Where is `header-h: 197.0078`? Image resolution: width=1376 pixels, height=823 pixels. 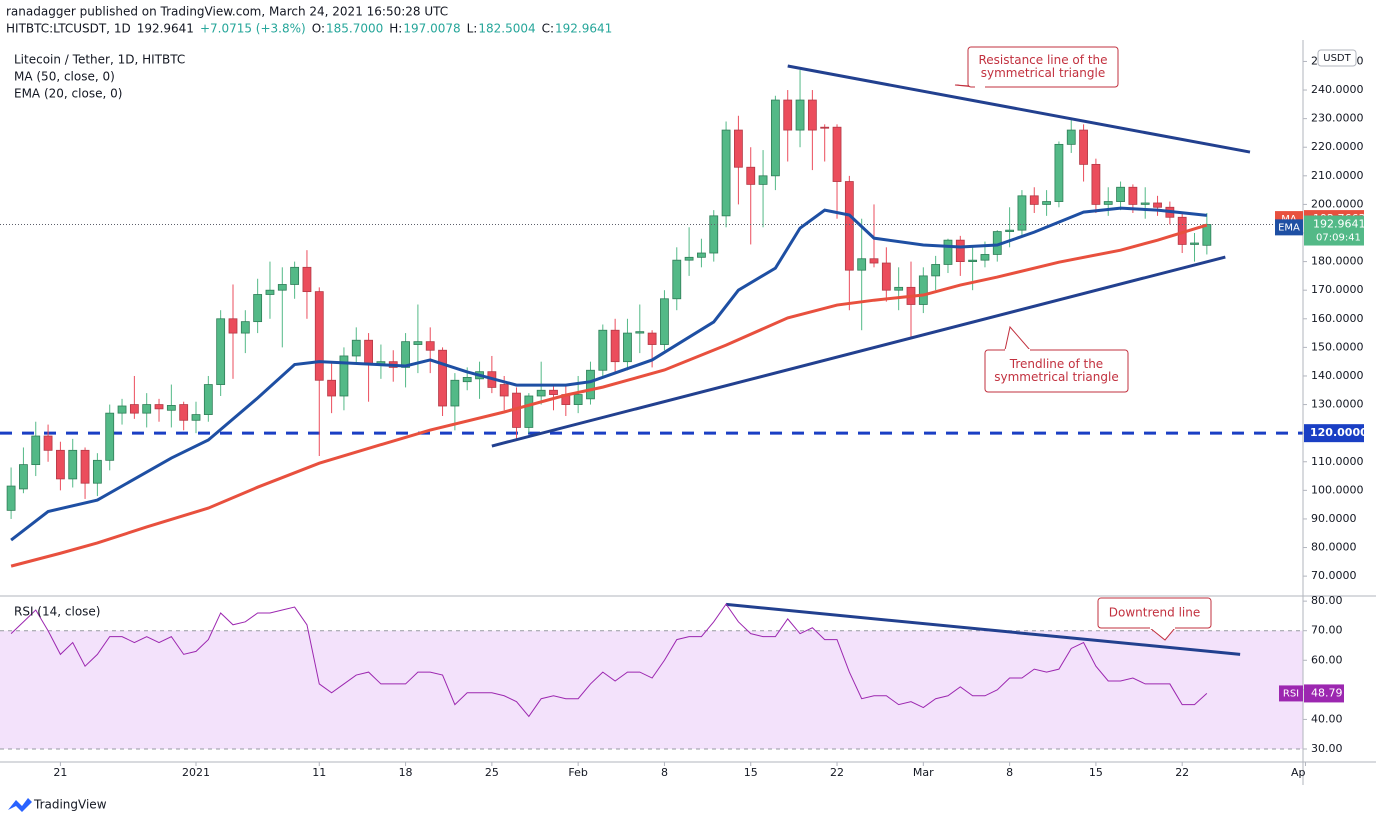
header-h: 197.0078 is located at coordinates (431, 29).